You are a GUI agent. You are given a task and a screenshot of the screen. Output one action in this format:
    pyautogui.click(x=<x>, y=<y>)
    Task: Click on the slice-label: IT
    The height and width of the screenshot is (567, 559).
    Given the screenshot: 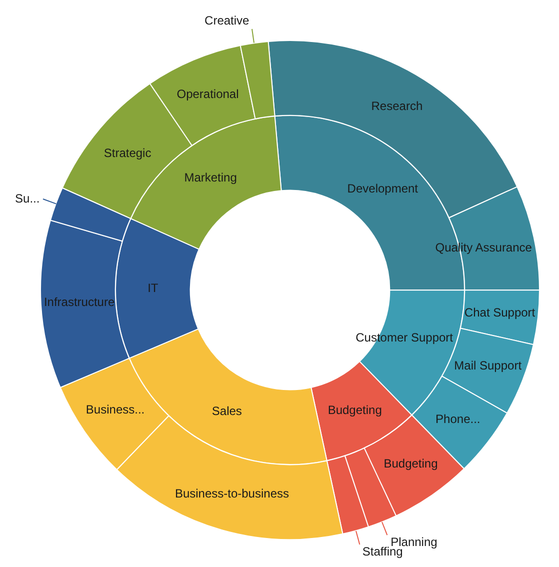 What is the action you would take?
    pyautogui.click(x=153, y=287)
    